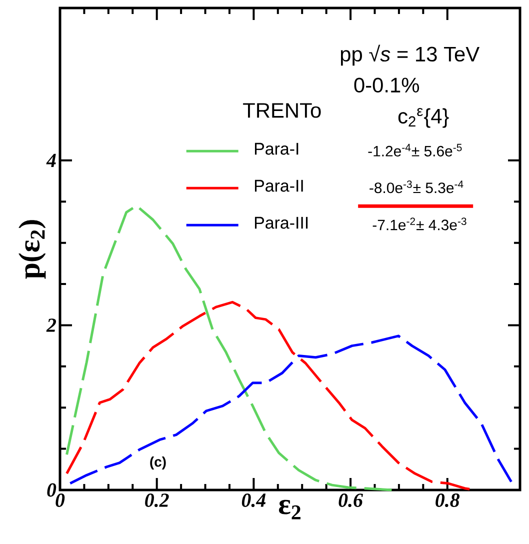 The width and height of the screenshot is (529, 544). What do you see at coordinates (157, 501) in the screenshot?
I see `x-tick-label: 0.2` at bounding box center [157, 501].